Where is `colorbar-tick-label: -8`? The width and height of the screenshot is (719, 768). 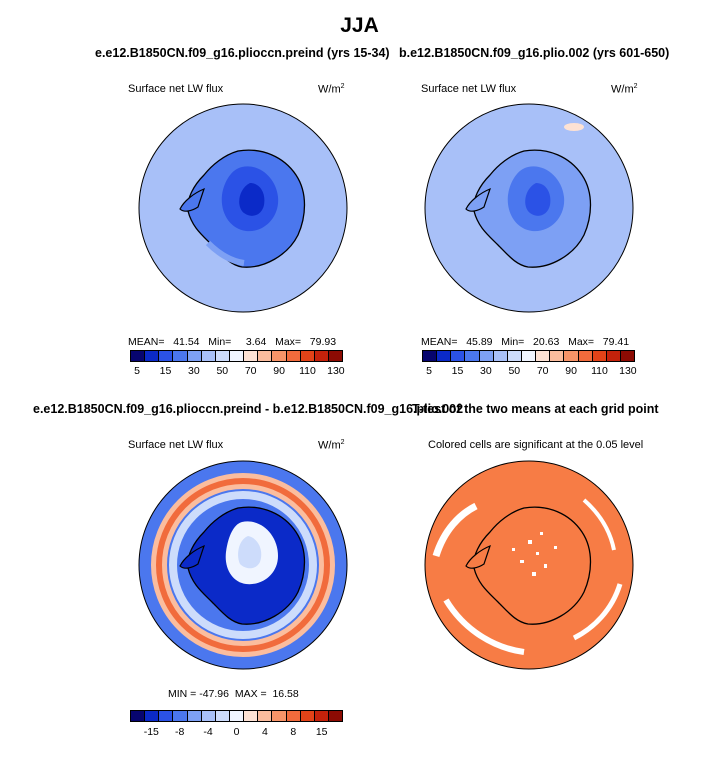 colorbar-tick-label: -8 is located at coordinates (180, 732).